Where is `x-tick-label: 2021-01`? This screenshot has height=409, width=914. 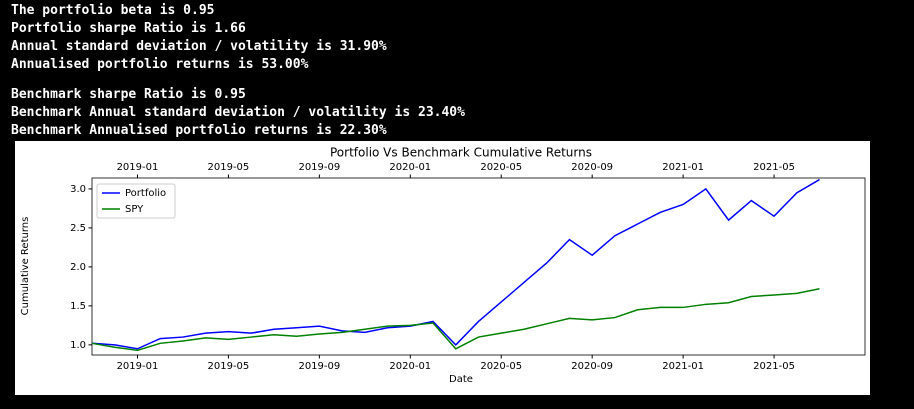
x-tick-label: 2021-01 is located at coordinates (683, 366).